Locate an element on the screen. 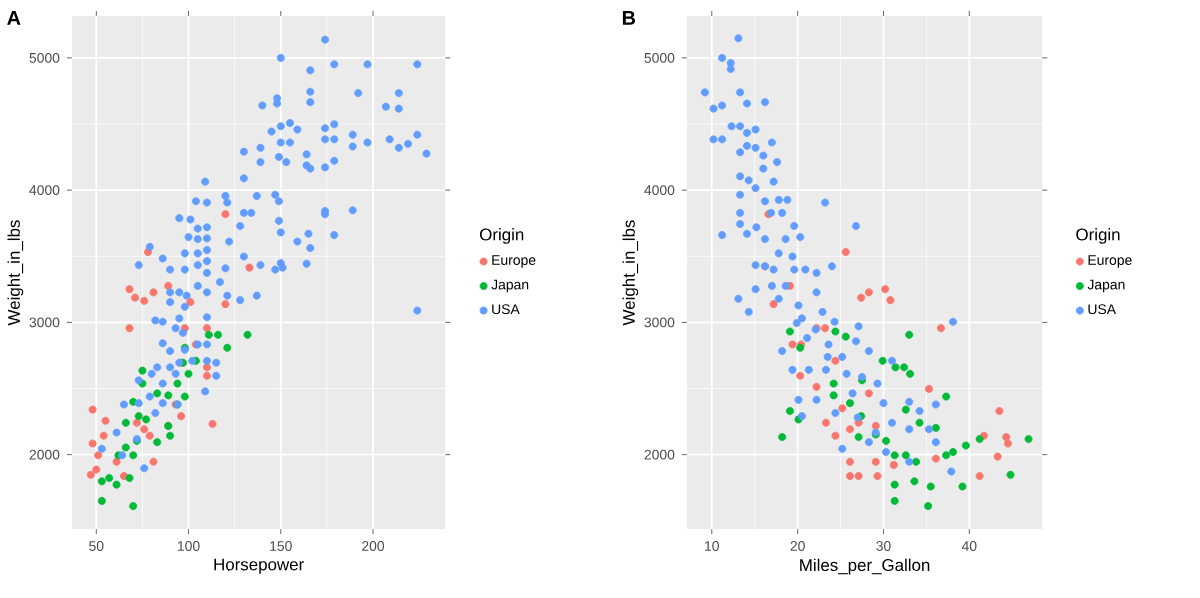  chart-title: B is located at coordinates (629, 17).